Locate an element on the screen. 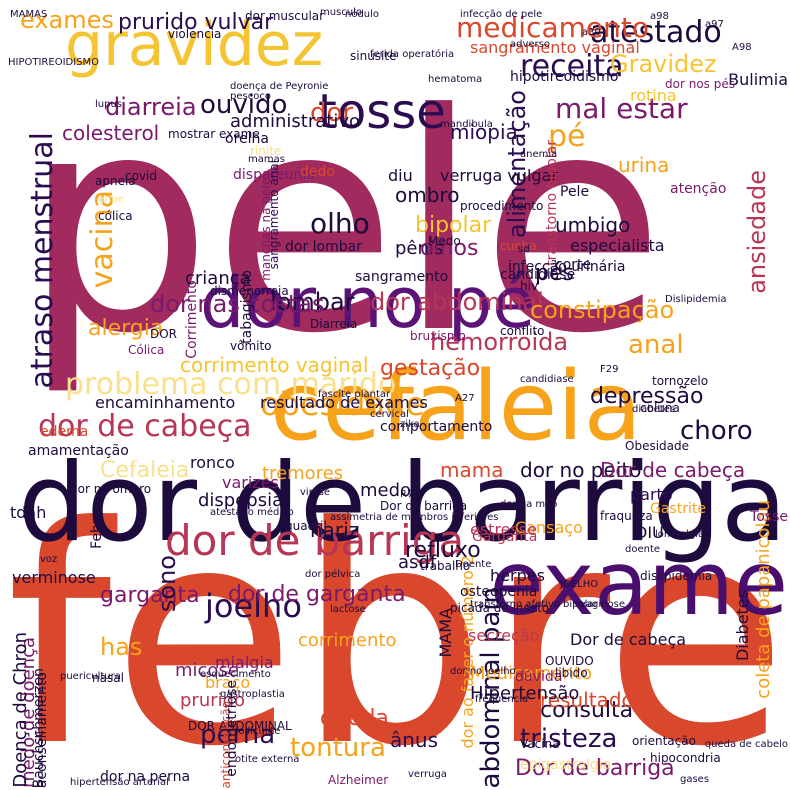 The height and width of the screenshot is (790, 790). word-9: problema com marido is located at coordinates (231, 384).